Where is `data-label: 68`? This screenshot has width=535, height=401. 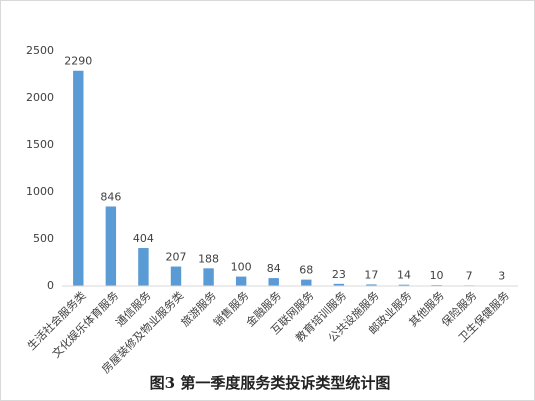 data-label: 68 is located at coordinates (306, 270).